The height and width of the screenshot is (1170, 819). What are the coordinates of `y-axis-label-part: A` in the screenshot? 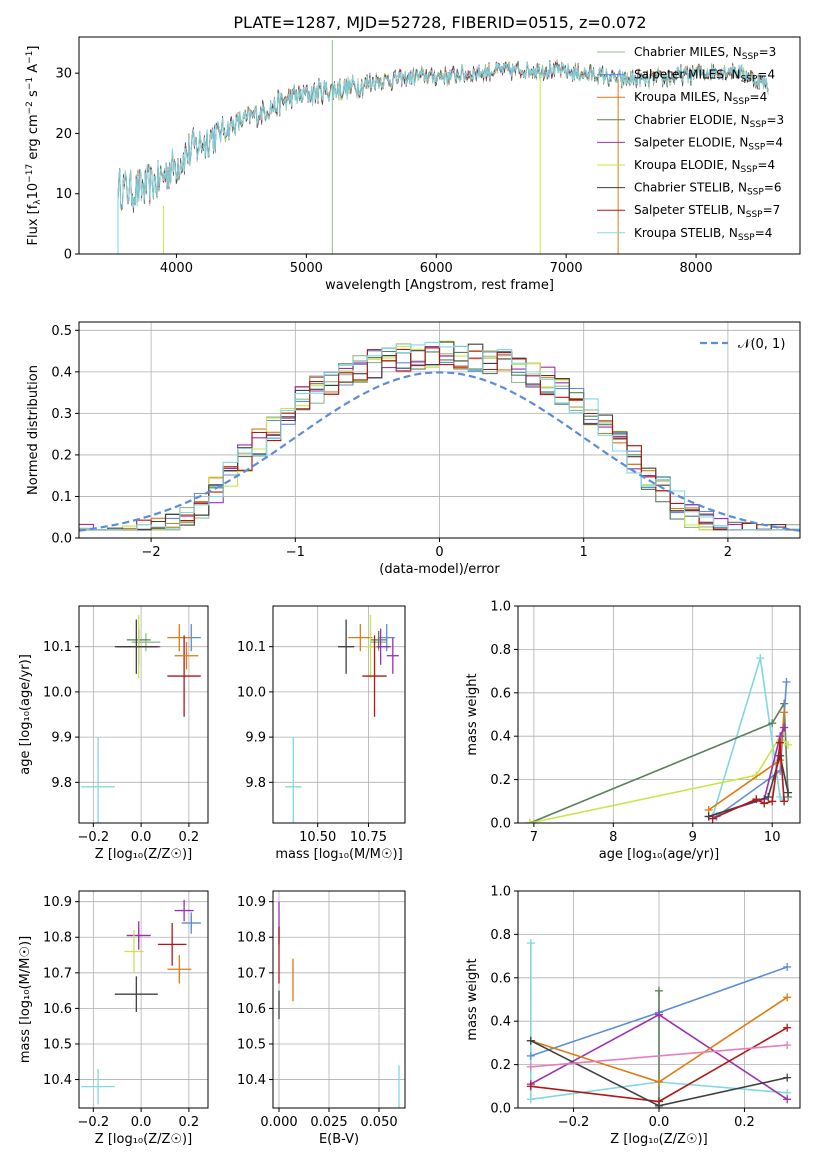 It's located at (33, 70).